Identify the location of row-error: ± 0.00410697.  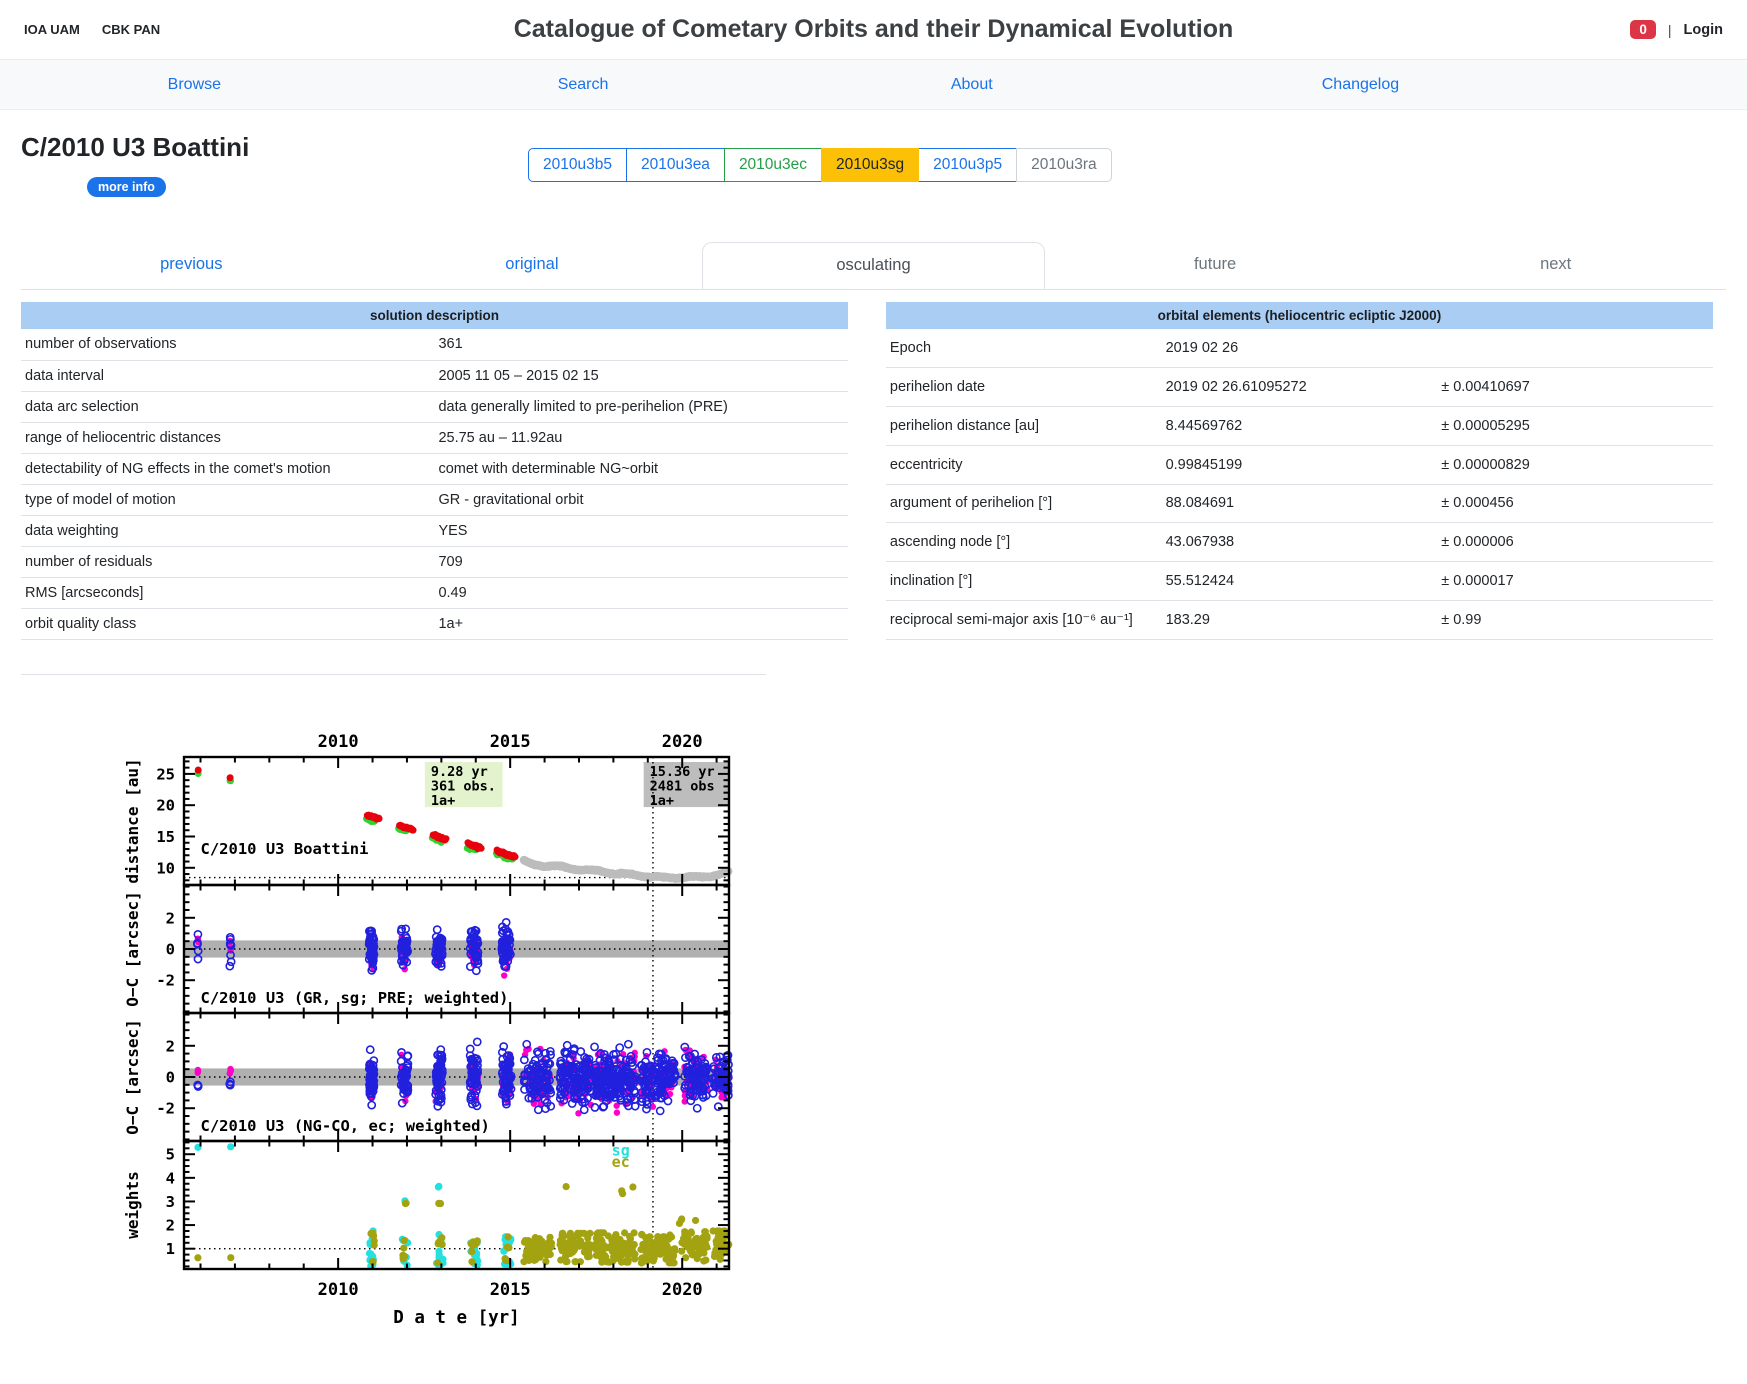
(1575, 387).